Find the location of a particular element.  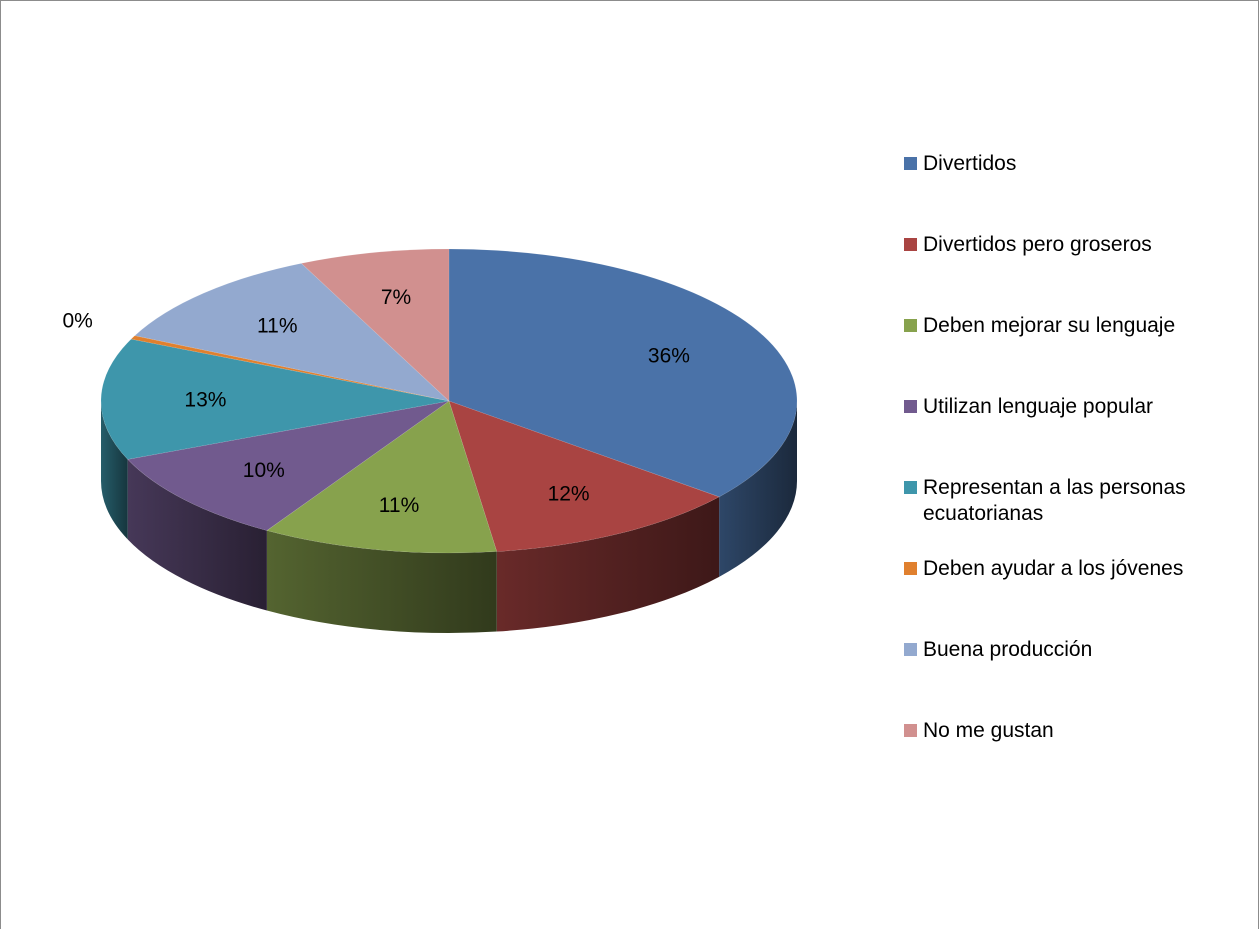

legend-item-2: Deben mejorar su lenguaje is located at coordinates (1076, 326).